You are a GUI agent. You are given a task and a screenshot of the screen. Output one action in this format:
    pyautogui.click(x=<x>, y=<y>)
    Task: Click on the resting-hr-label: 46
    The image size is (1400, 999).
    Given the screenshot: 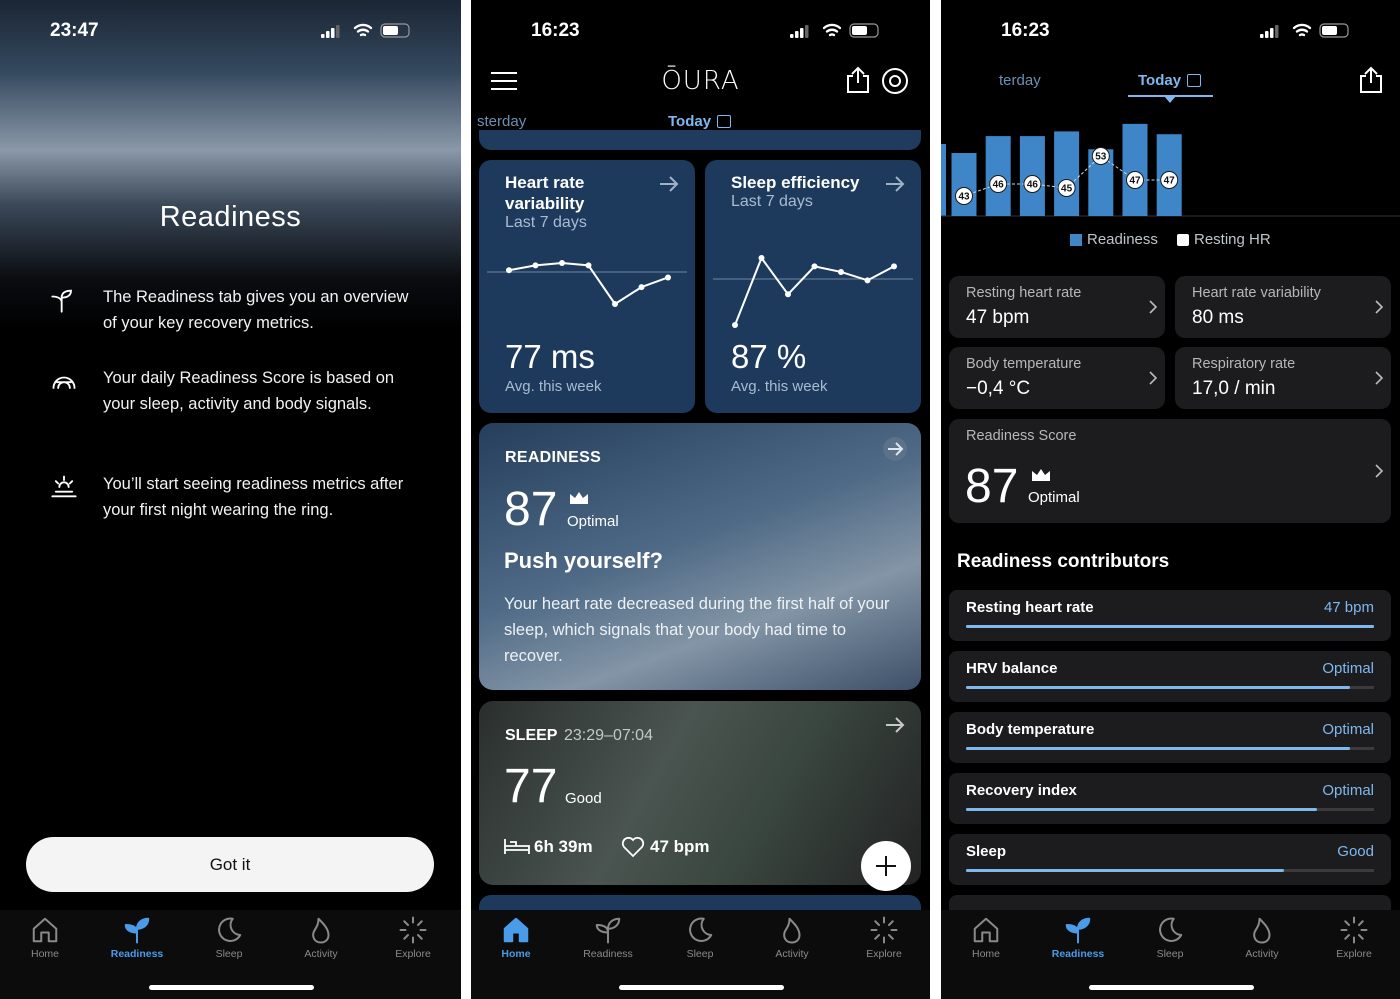 What is the action you would take?
    pyautogui.click(x=999, y=185)
    